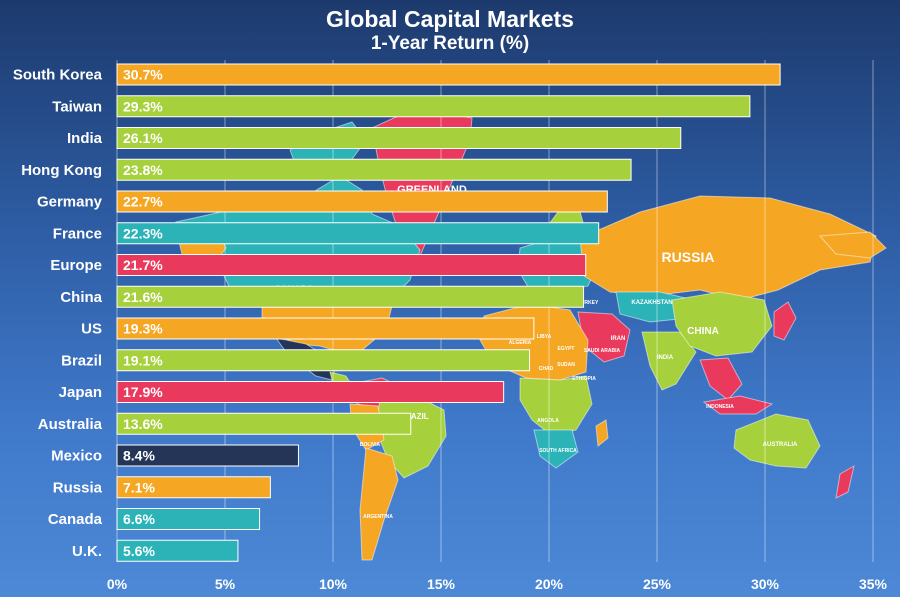  Describe the element at coordinates (143, 392) in the screenshot. I see `value-label: 17.9%` at that location.